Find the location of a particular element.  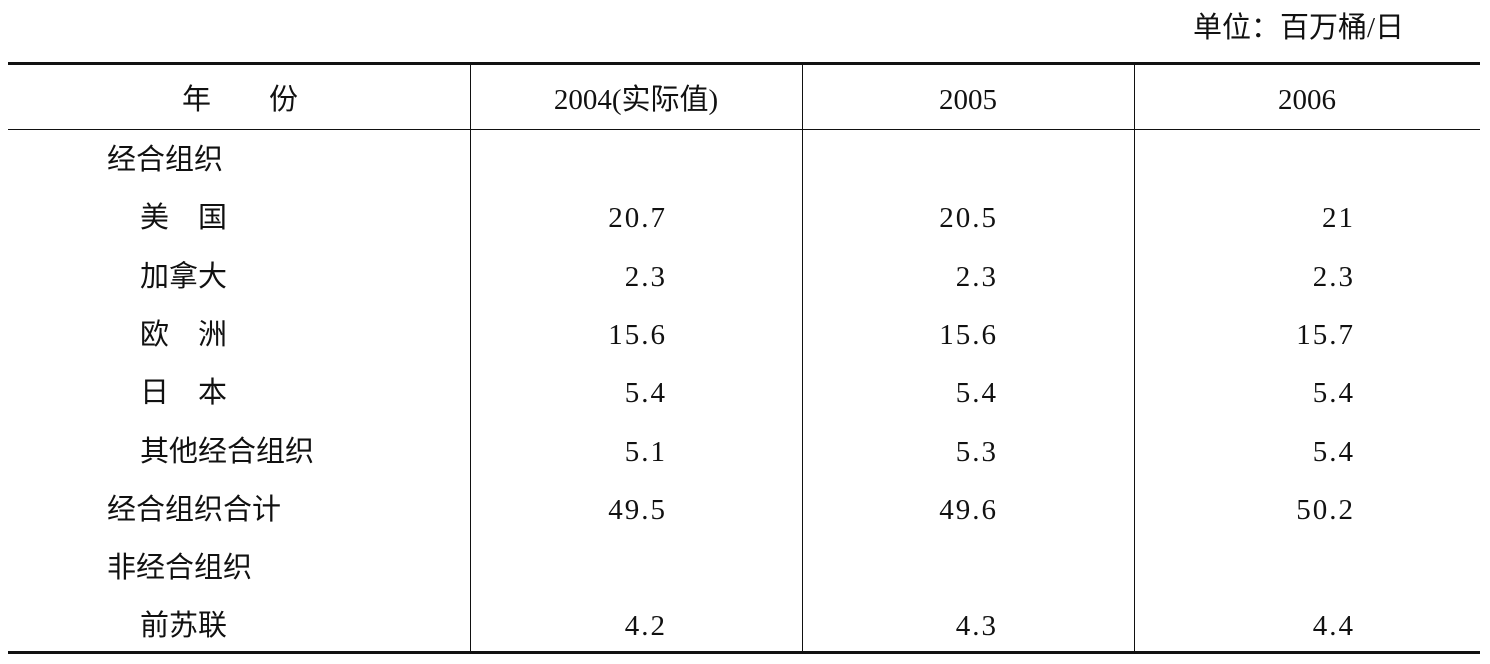

cell-value: 50.2 is located at coordinates (1325, 509).